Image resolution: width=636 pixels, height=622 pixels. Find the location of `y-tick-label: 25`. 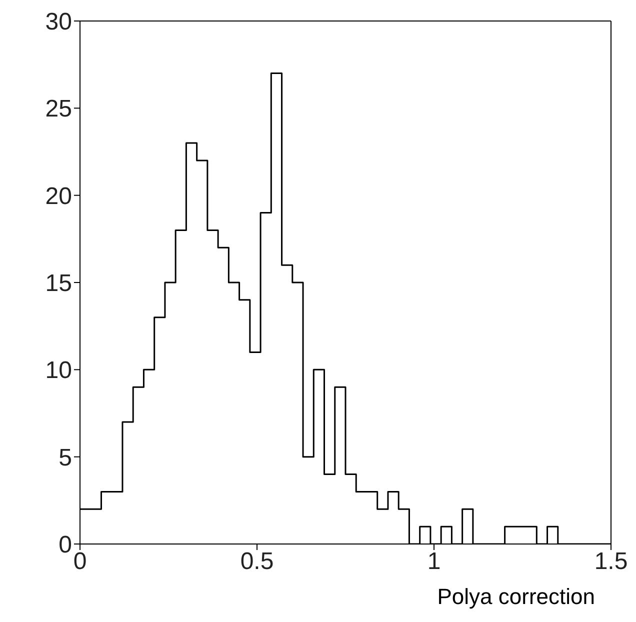

y-tick-label: 25 is located at coordinates (58, 109).